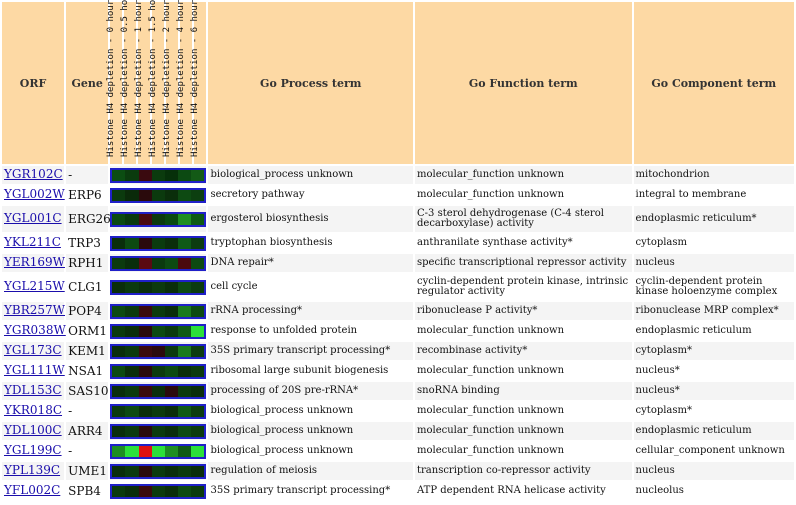 Image resolution: width=796 pixels, height=505 pixels. I want to click on orf-cell: YDL153C, so click(33, 391).